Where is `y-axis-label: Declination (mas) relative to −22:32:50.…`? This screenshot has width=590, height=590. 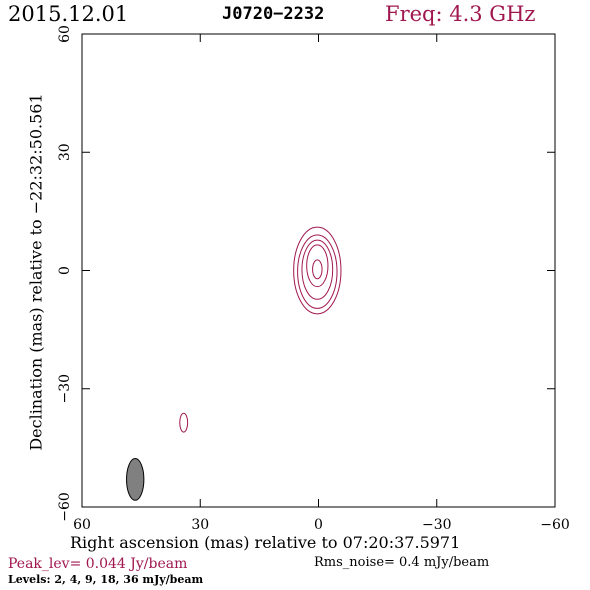 y-axis-label: Declination (mas) relative to −22:32:50.… is located at coordinates (36, 272).